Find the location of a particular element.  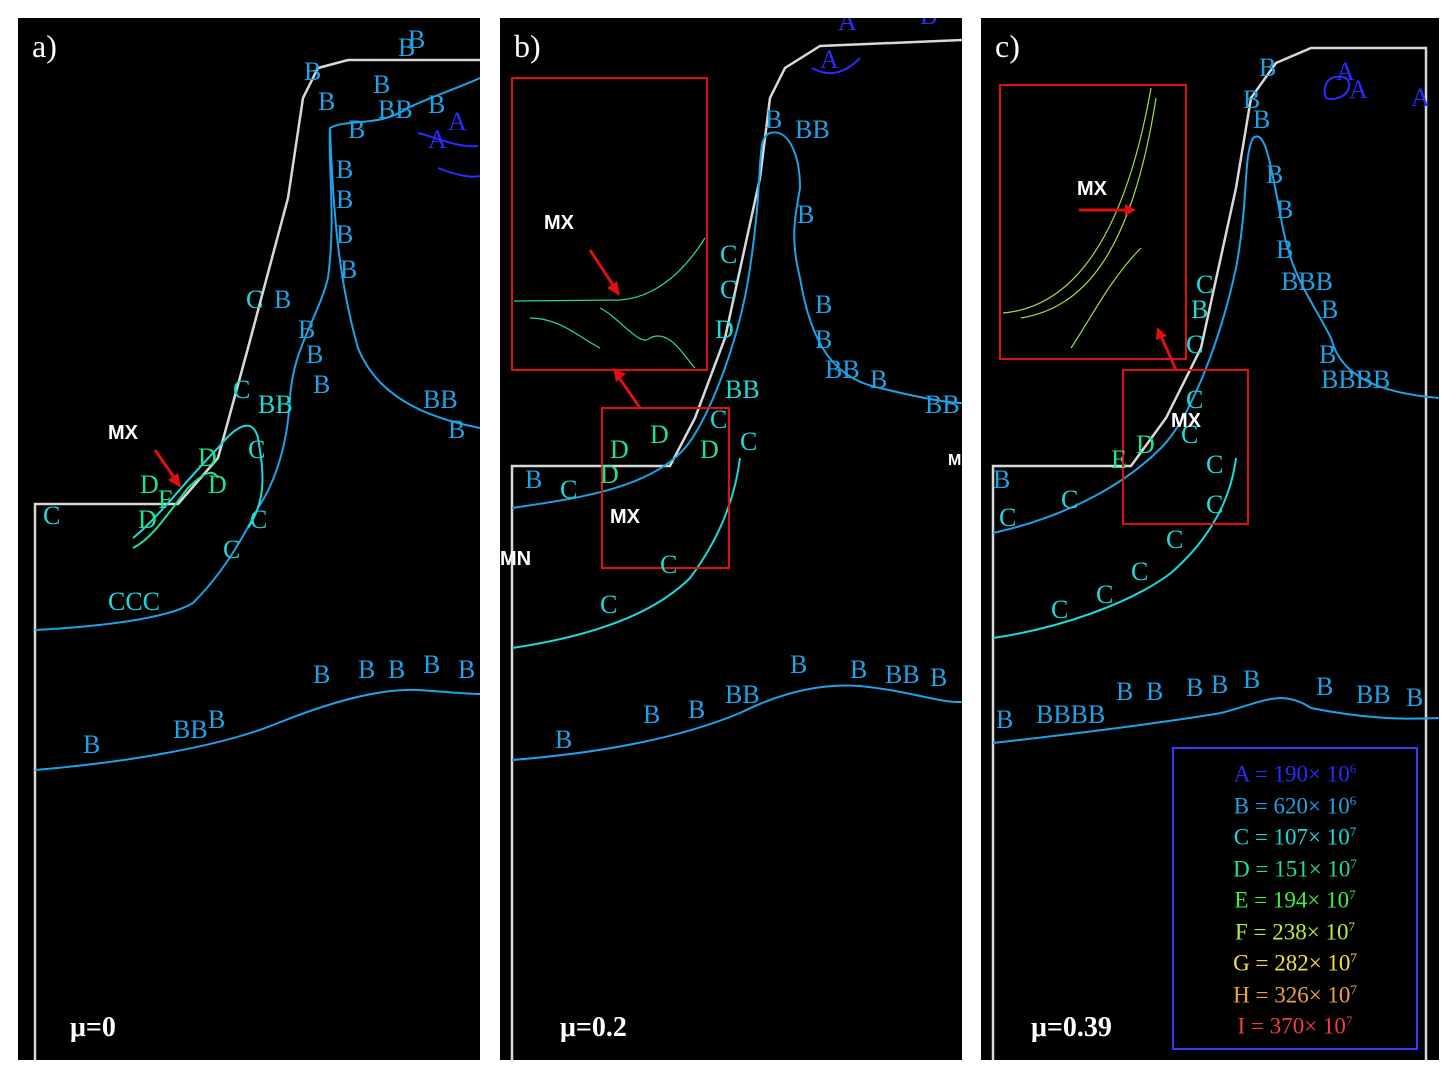

legend-letter: D is located at coordinates (1241, 869).